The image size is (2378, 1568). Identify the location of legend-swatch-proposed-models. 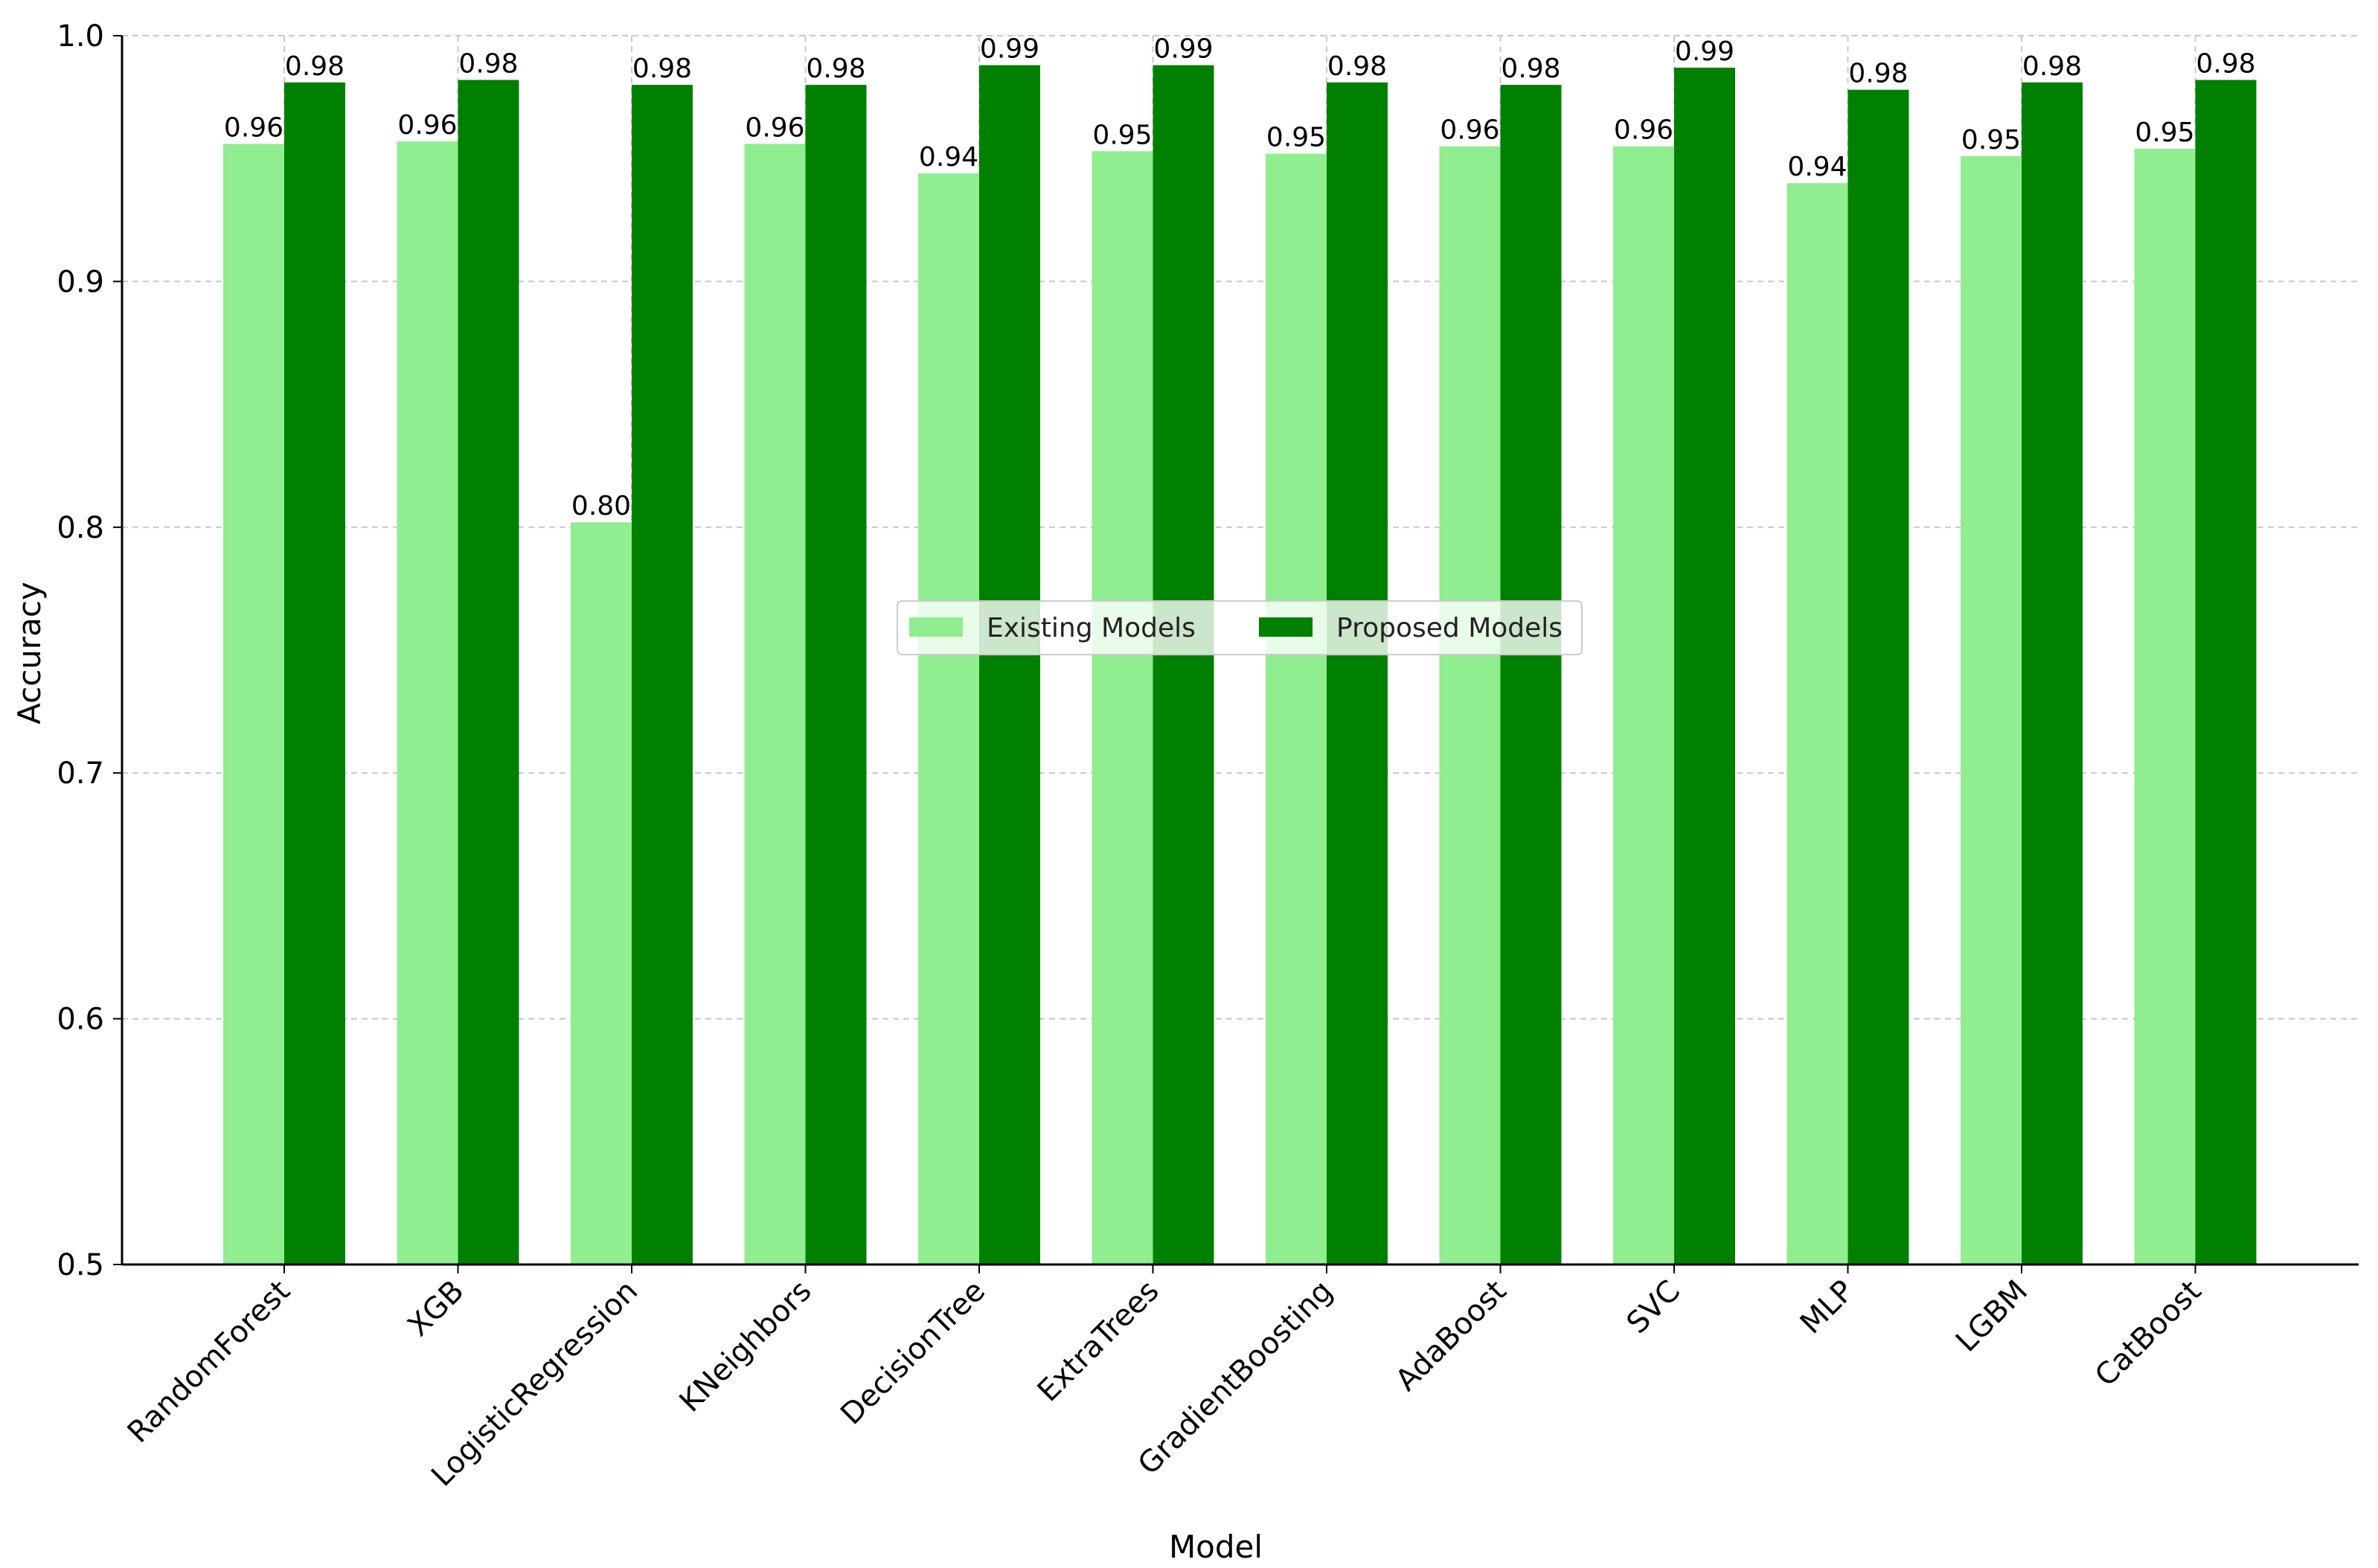
(1286, 627).